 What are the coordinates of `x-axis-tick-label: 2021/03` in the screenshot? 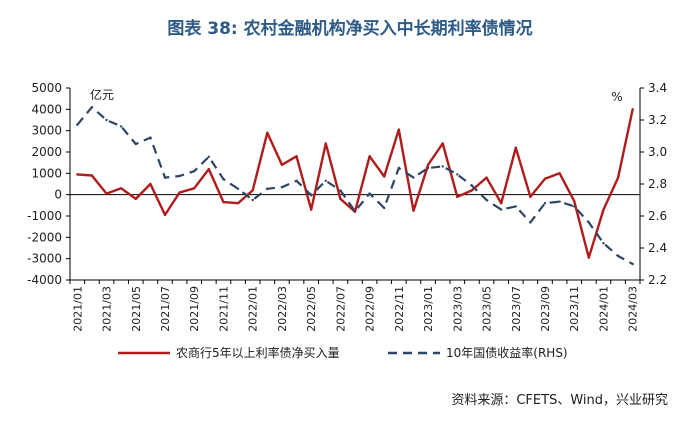 It's located at (107, 309).